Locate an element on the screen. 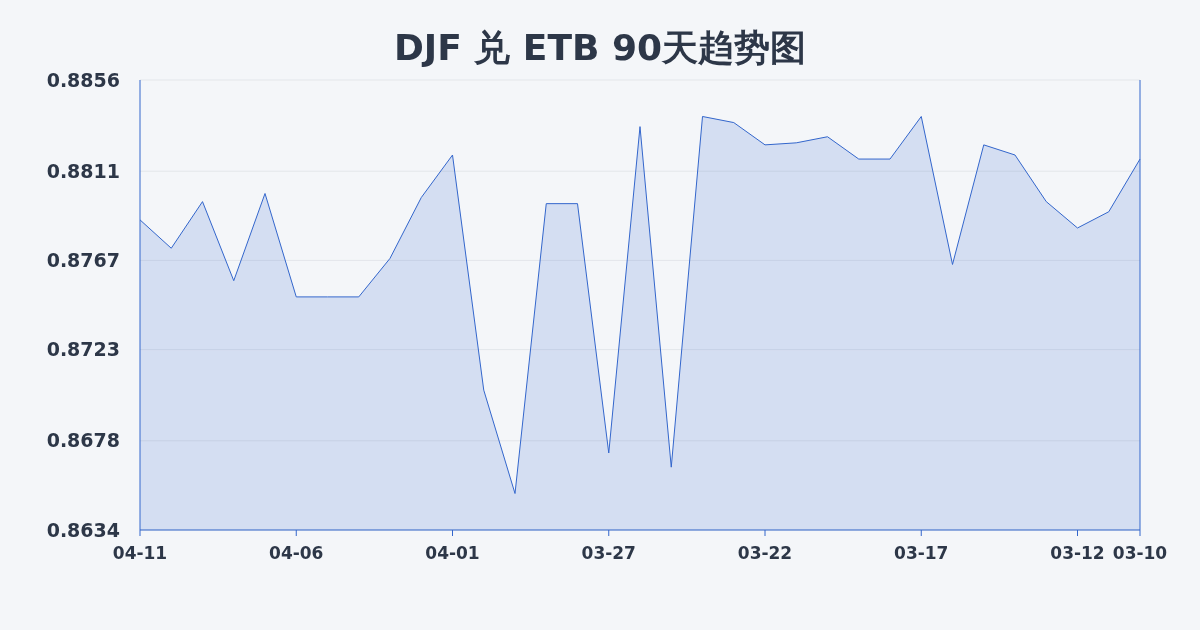 This screenshot has width=1200, height=630. y-tick-label: 0.8678 is located at coordinates (83, 440).